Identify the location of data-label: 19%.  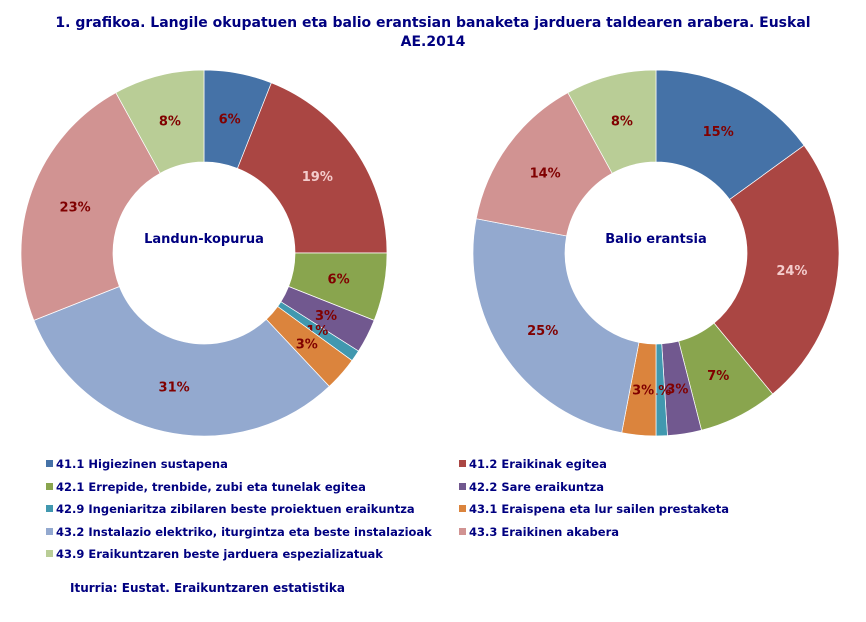
(317, 177).